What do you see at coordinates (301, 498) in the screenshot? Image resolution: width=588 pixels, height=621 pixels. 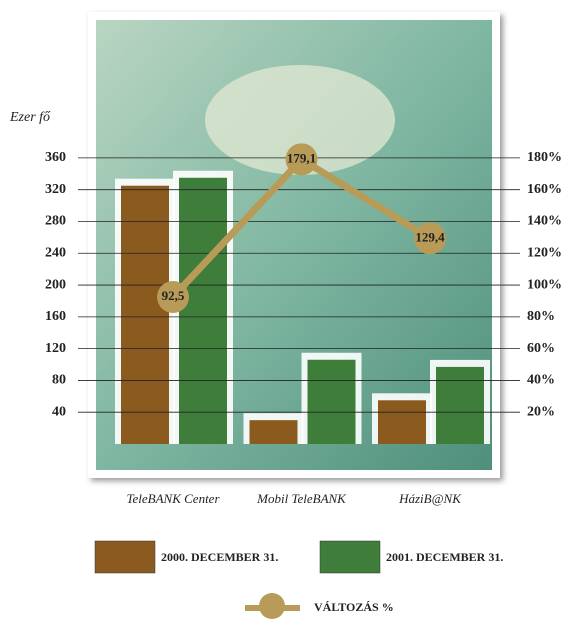 I see `x-tick-label: Mobil TeleBANK` at bounding box center [301, 498].